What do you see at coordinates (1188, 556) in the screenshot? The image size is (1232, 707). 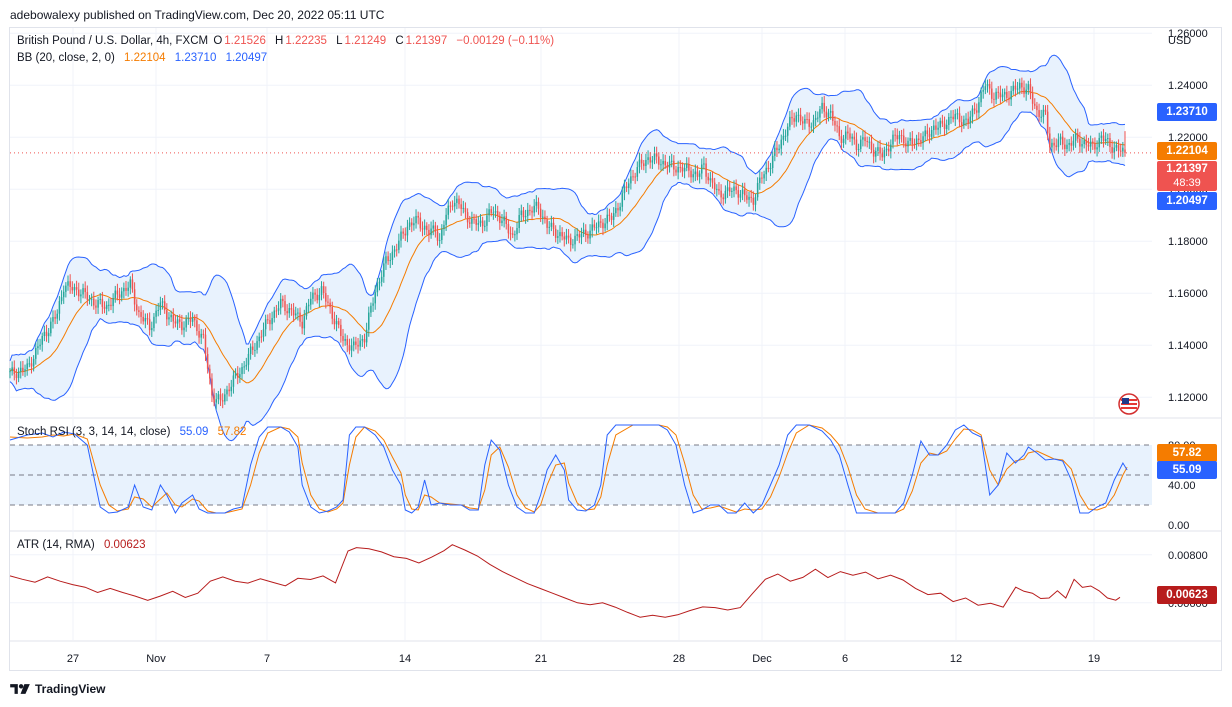 I see `atr-axis-tick: 0.00800` at bounding box center [1188, 556].